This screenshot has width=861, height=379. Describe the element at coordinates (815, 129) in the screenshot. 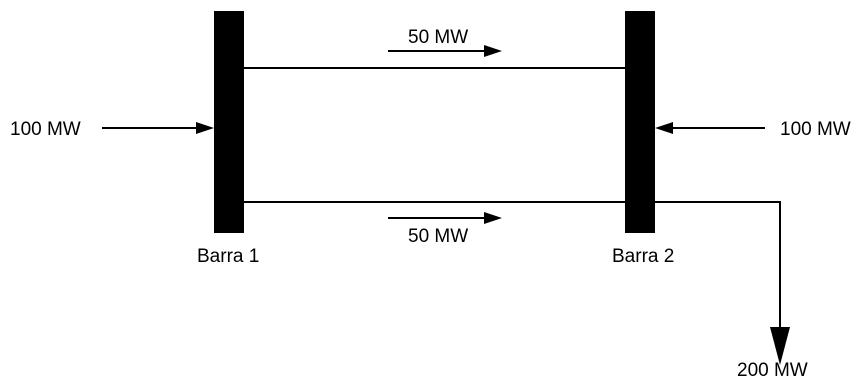

I see `injection-2-label: 100 MW` at that location.